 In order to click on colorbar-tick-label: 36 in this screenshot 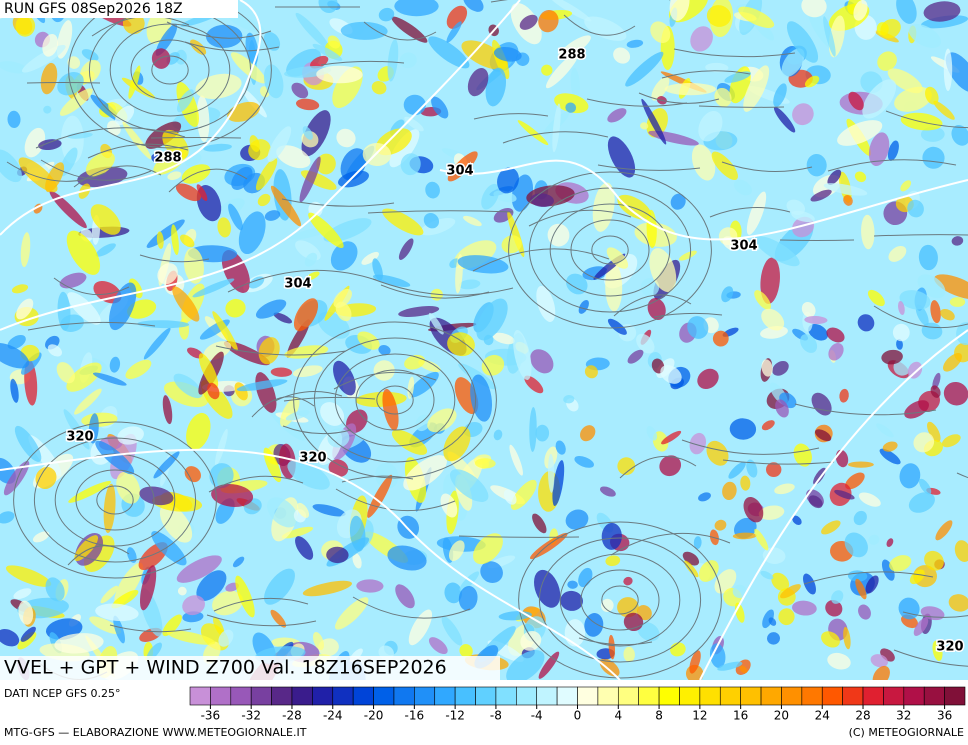, I will do `click(944, 716)`.